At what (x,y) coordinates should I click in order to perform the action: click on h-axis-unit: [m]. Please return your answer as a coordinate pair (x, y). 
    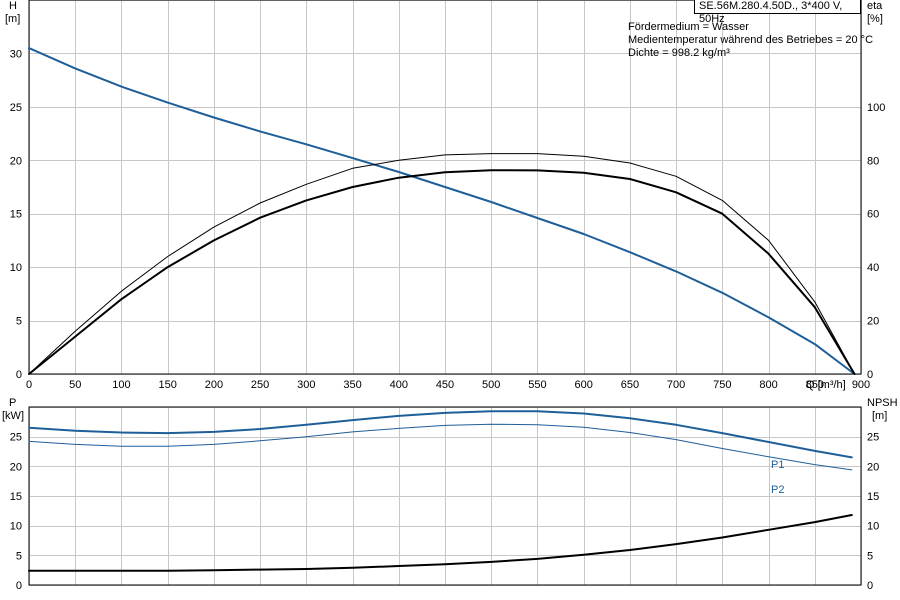
    Looking at the image, I should click on (12, 19).